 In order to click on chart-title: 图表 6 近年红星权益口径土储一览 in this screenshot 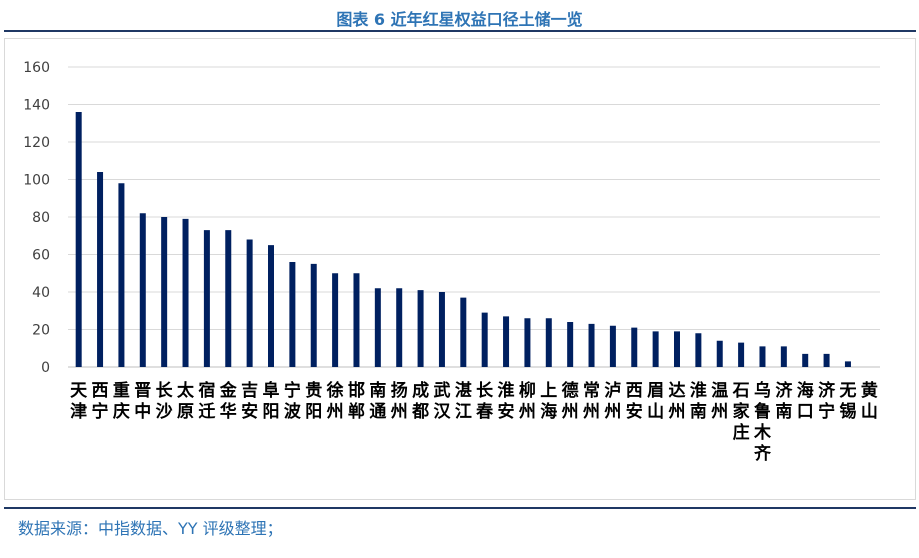, I will do `click(459, 19)`.